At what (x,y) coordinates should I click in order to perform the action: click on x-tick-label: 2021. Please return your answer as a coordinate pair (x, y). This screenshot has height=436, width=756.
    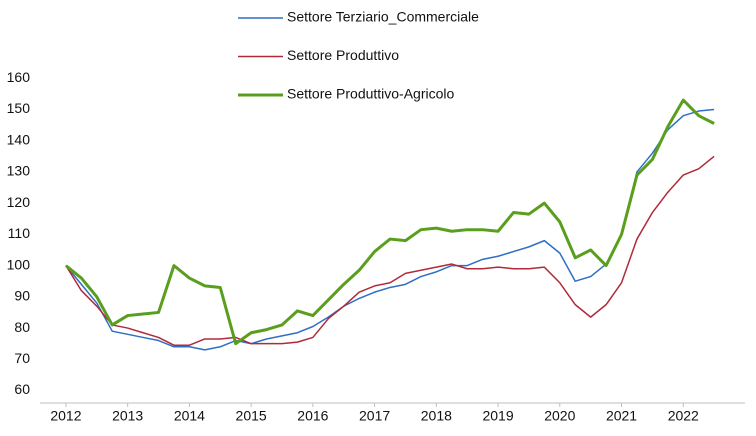
    Looking at the image, I should click on (621, 416).